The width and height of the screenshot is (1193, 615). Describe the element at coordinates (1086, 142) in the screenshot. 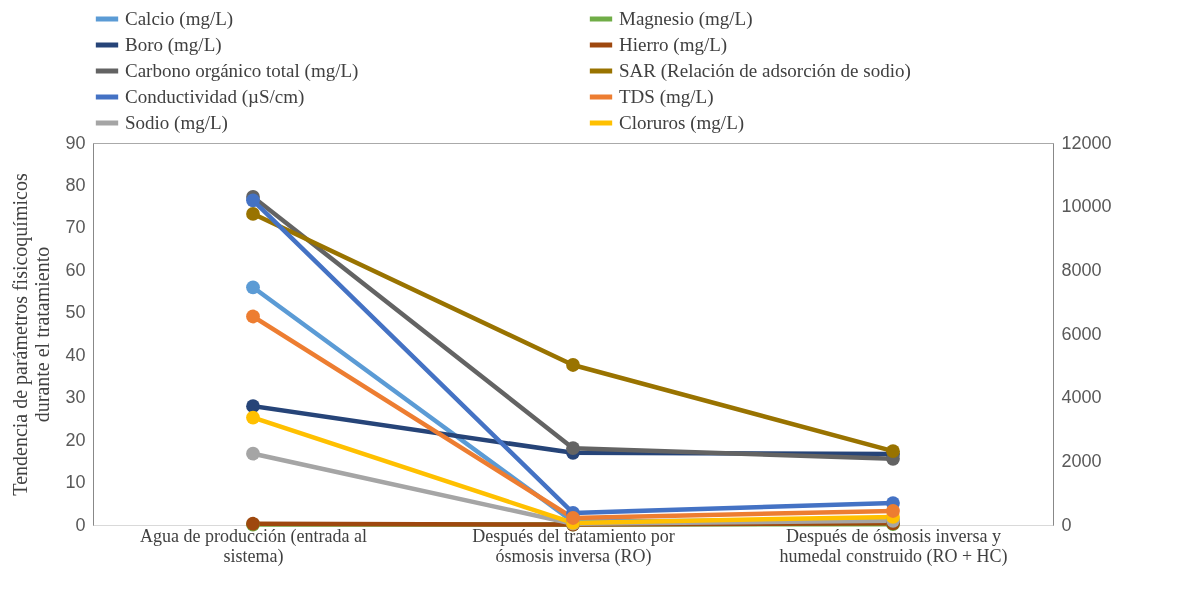

I see `y2-tick-label: 12000` at that location.